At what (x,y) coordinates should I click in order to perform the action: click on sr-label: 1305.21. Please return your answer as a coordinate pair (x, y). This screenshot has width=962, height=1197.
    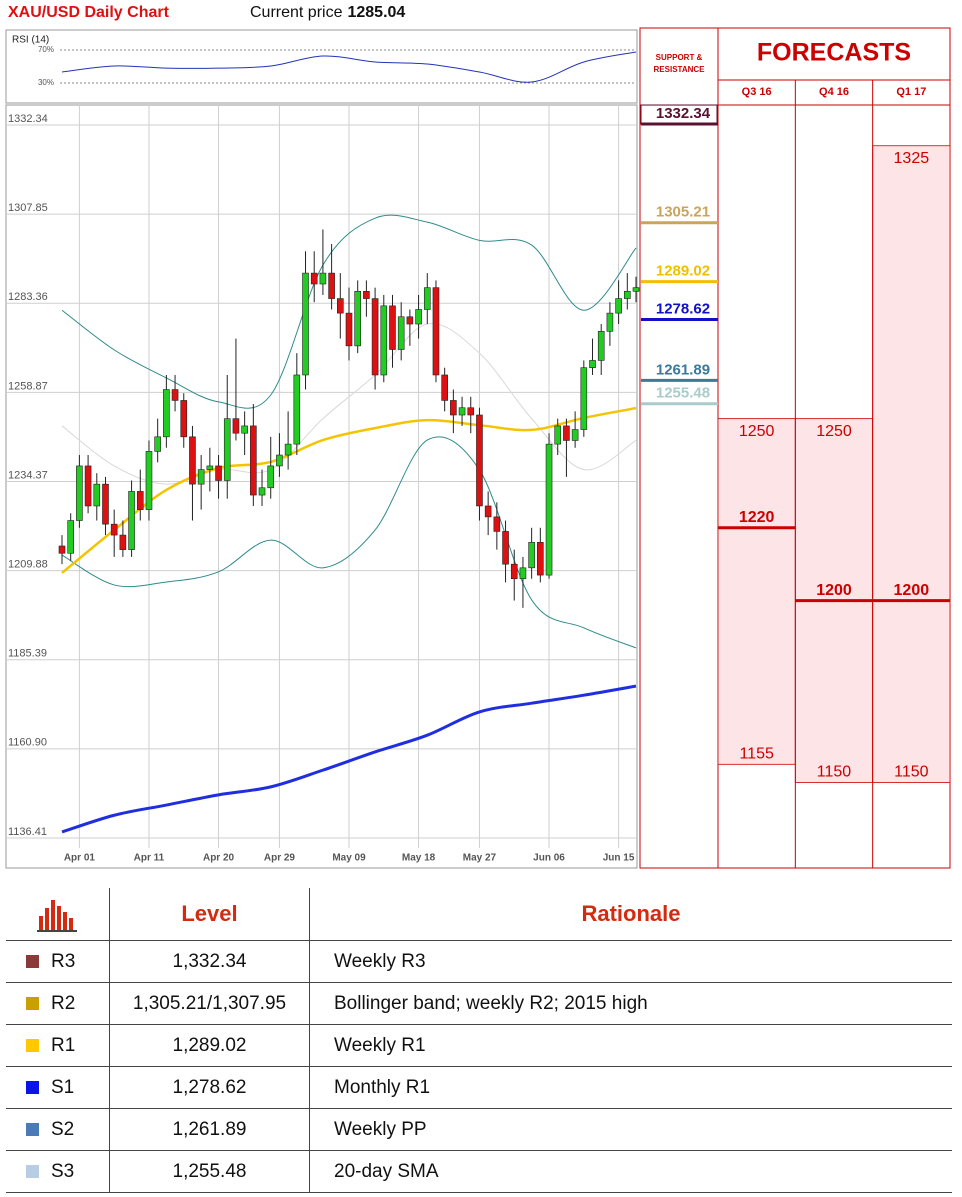
    Looking at the image, I should click on (683, 212).